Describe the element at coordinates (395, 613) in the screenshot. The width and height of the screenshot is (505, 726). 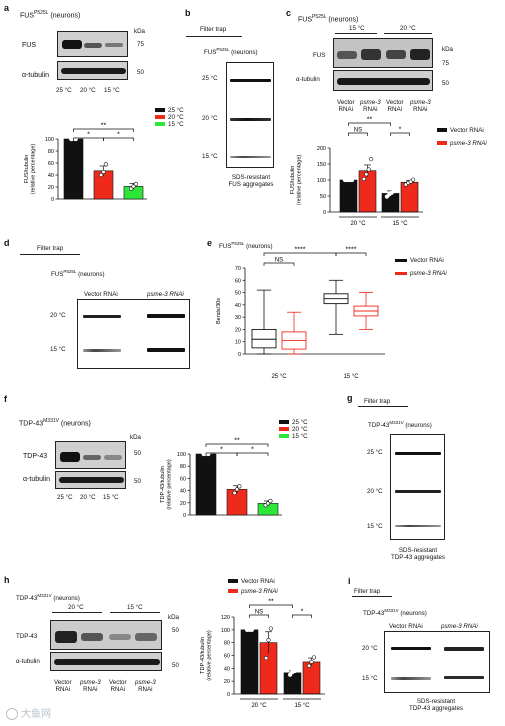
I see `panel-i-title: TDP-43M331V (neurons)` at that location.